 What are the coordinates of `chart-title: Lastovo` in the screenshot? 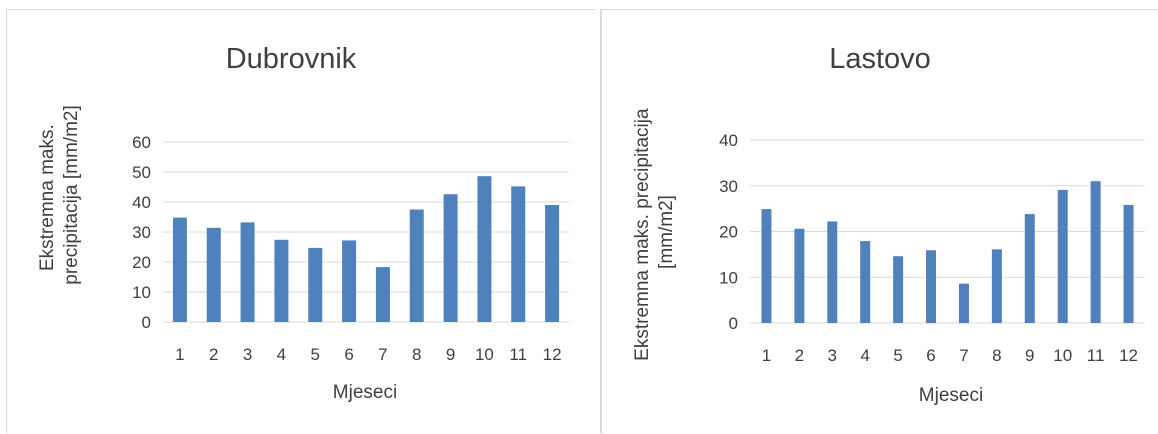 It's located at (880, 59).